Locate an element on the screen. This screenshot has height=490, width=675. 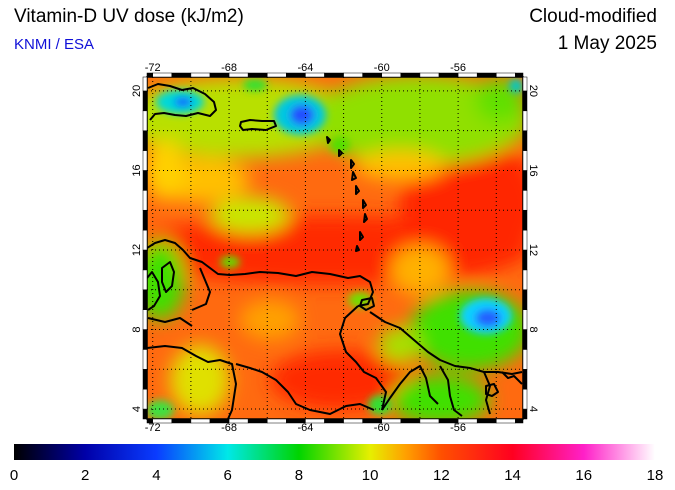
lat-tick-right: 20 is located at coordinates (533, 91).